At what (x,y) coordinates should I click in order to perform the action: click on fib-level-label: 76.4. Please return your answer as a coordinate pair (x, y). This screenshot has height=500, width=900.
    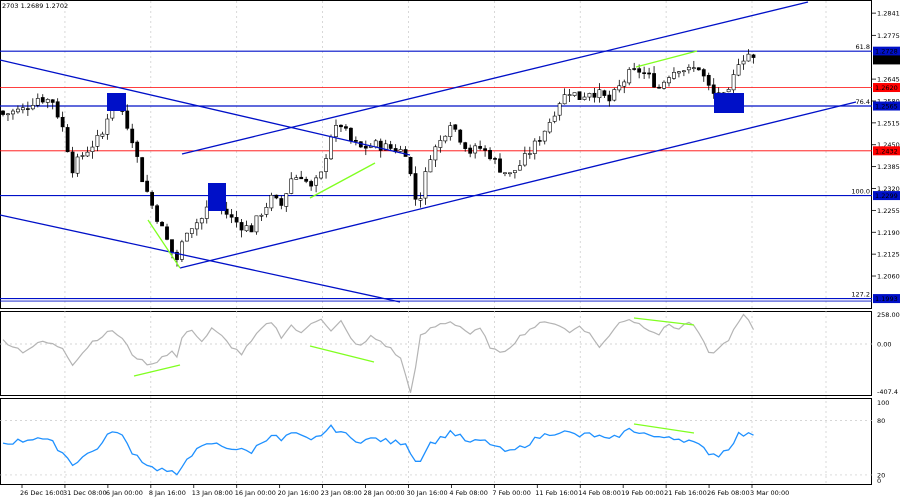
    Looking at the image, I should click on (863, 102).